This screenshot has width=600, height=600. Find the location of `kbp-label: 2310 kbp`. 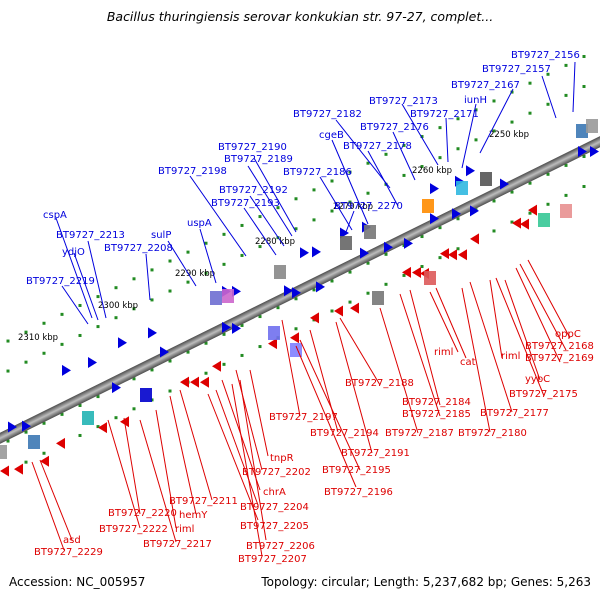

kbp-label: 2310 kbp is located at coordinates (38, 338).